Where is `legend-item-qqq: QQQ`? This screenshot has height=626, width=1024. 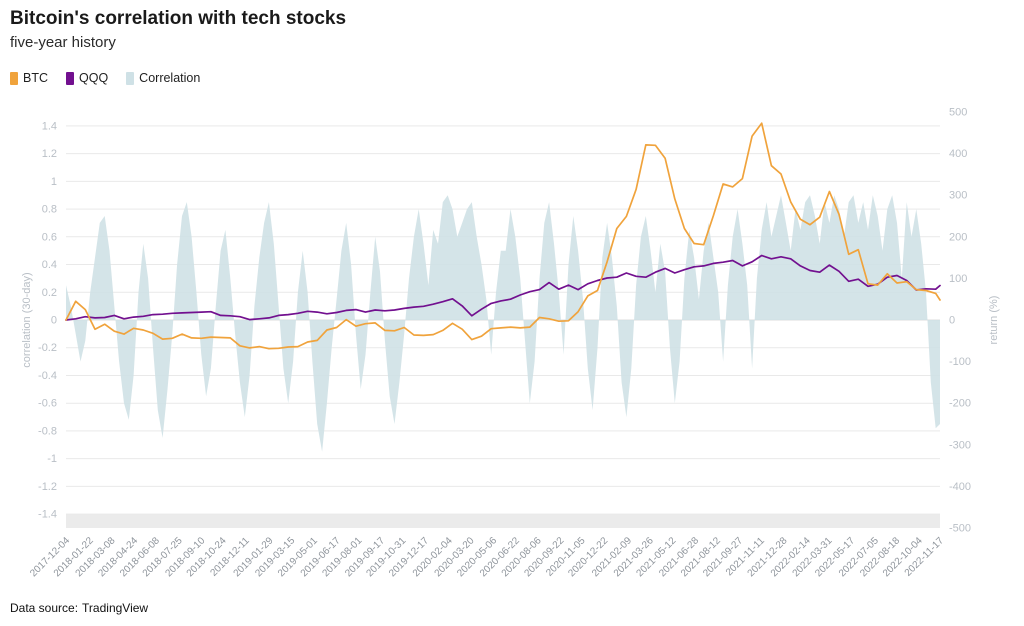
legend-item-qqq: QQQ is located at coordinates (87, 78).